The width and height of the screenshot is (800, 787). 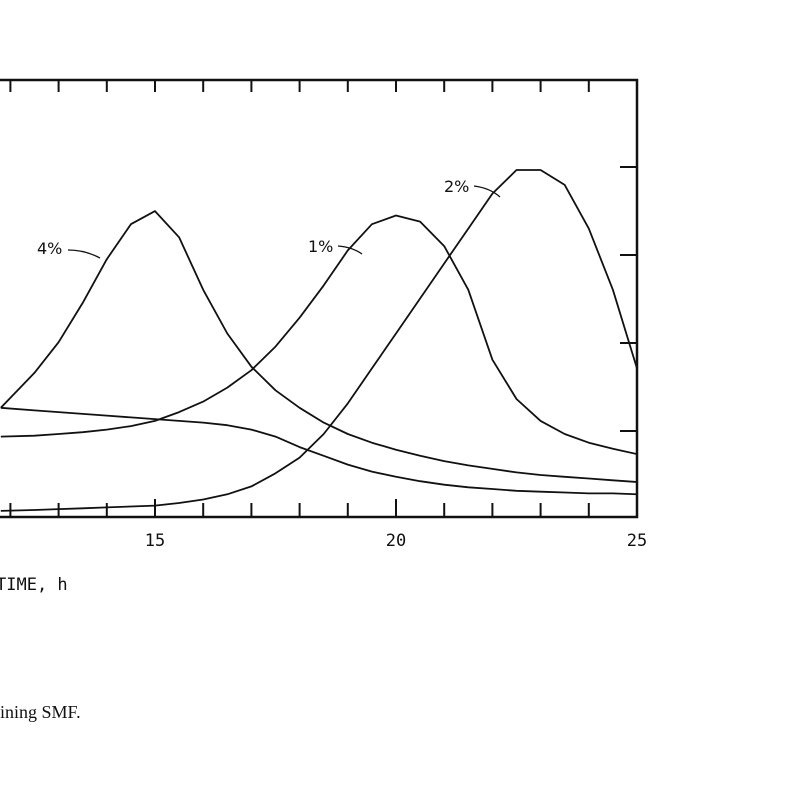 I want to click on x-tick-label: 25, so click(x=637, y=541).